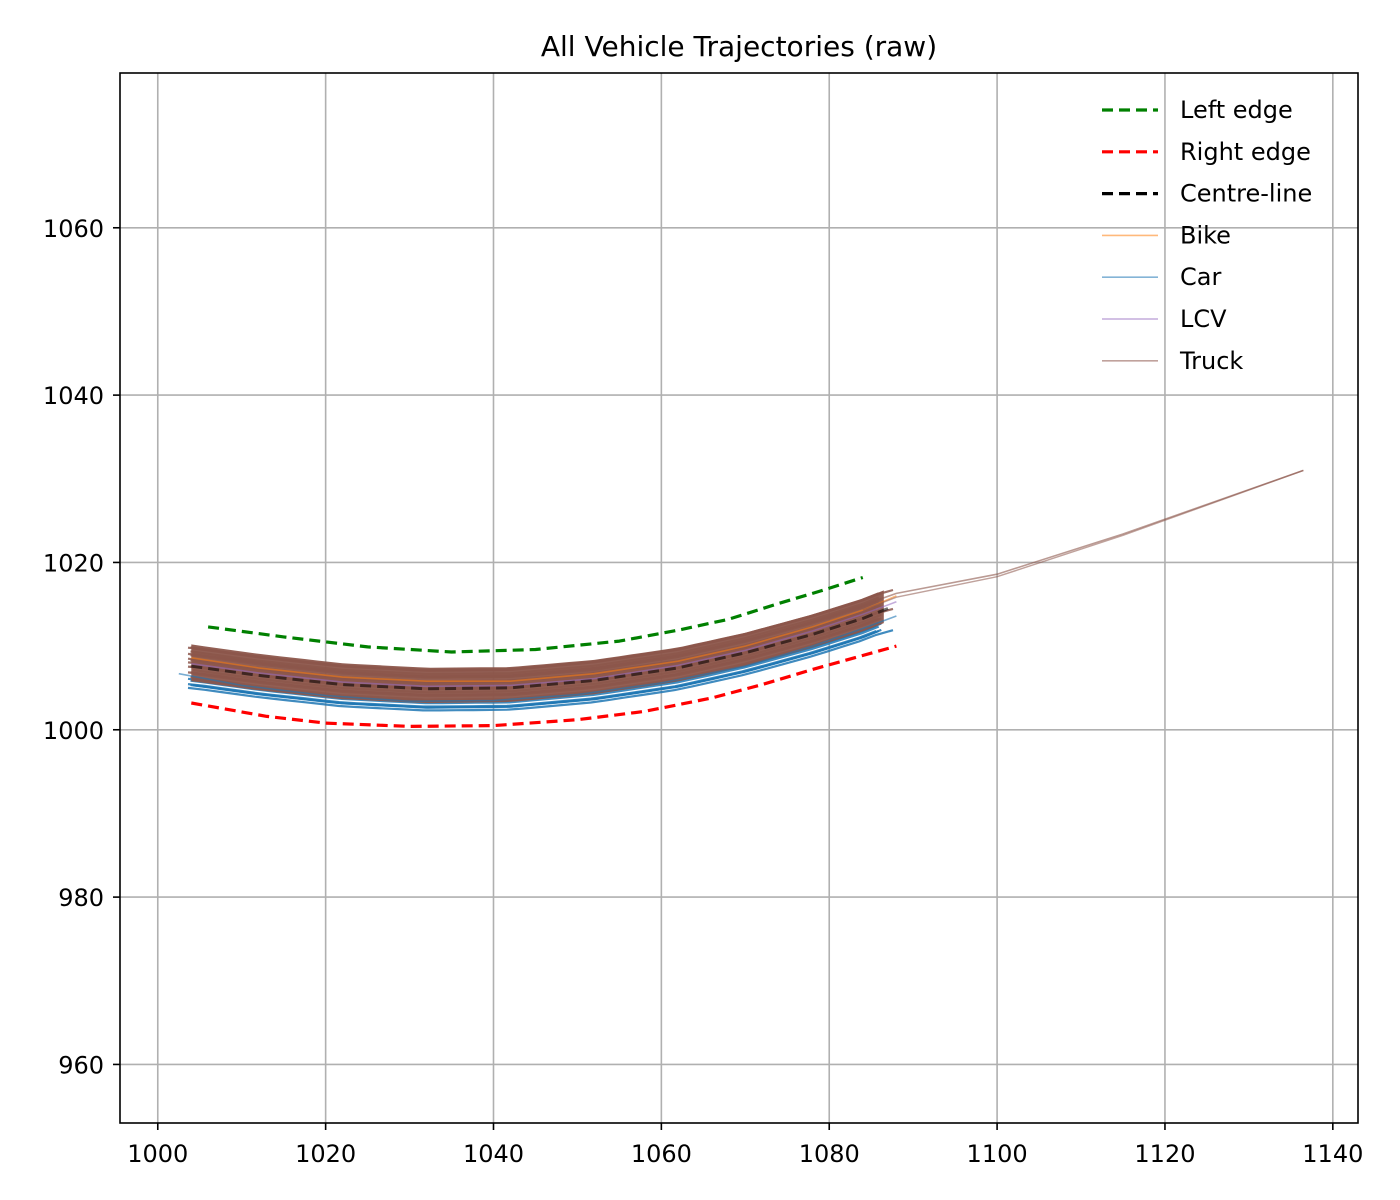 The width and height of the screenshot is (1400, 1200). I want to click on legend-label: Right edge, so click(1245, 152).